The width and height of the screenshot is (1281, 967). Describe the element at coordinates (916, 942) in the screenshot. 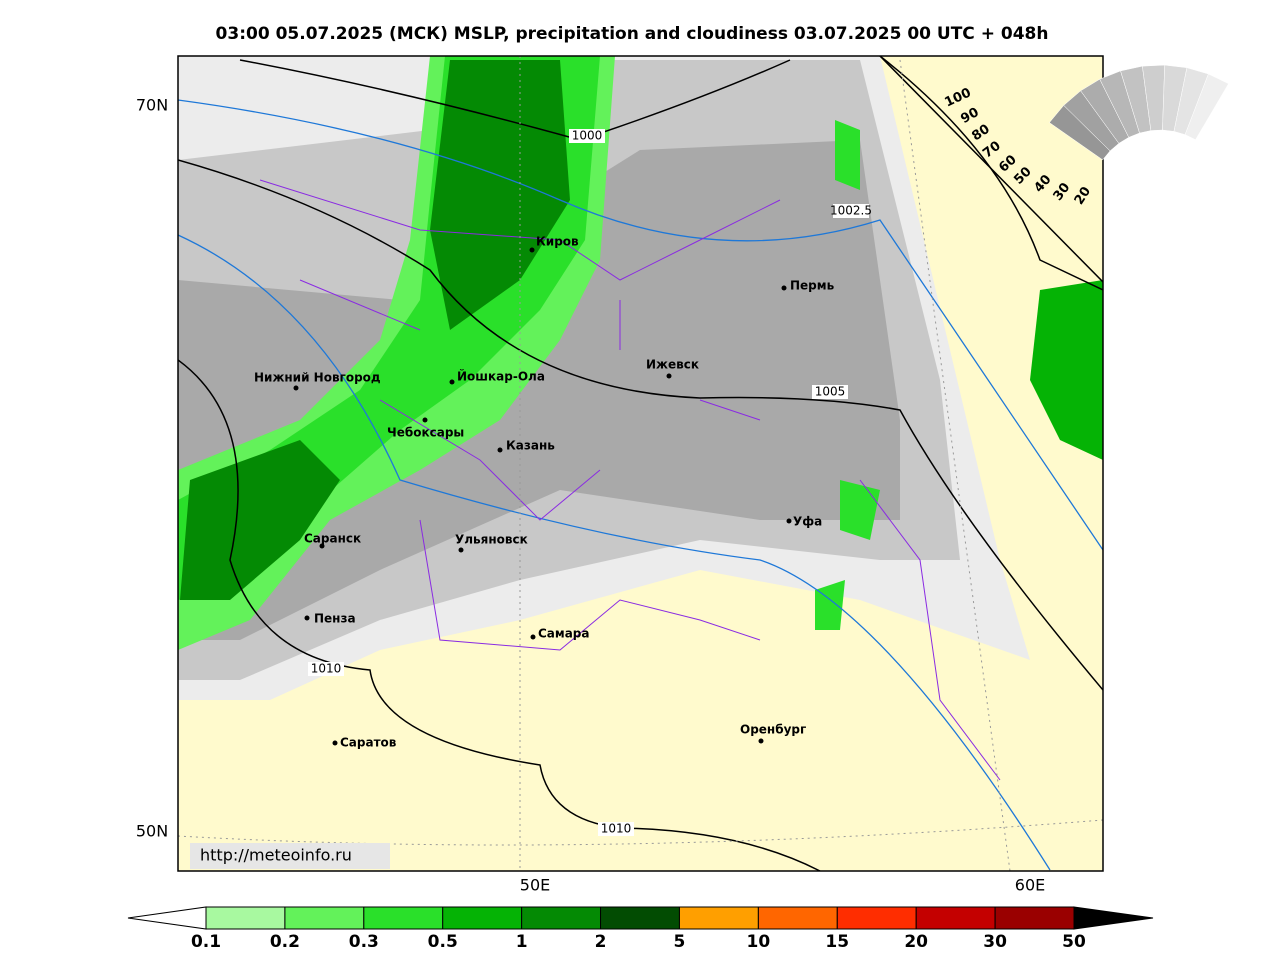

I see `colorbar-label: 20` at that location.